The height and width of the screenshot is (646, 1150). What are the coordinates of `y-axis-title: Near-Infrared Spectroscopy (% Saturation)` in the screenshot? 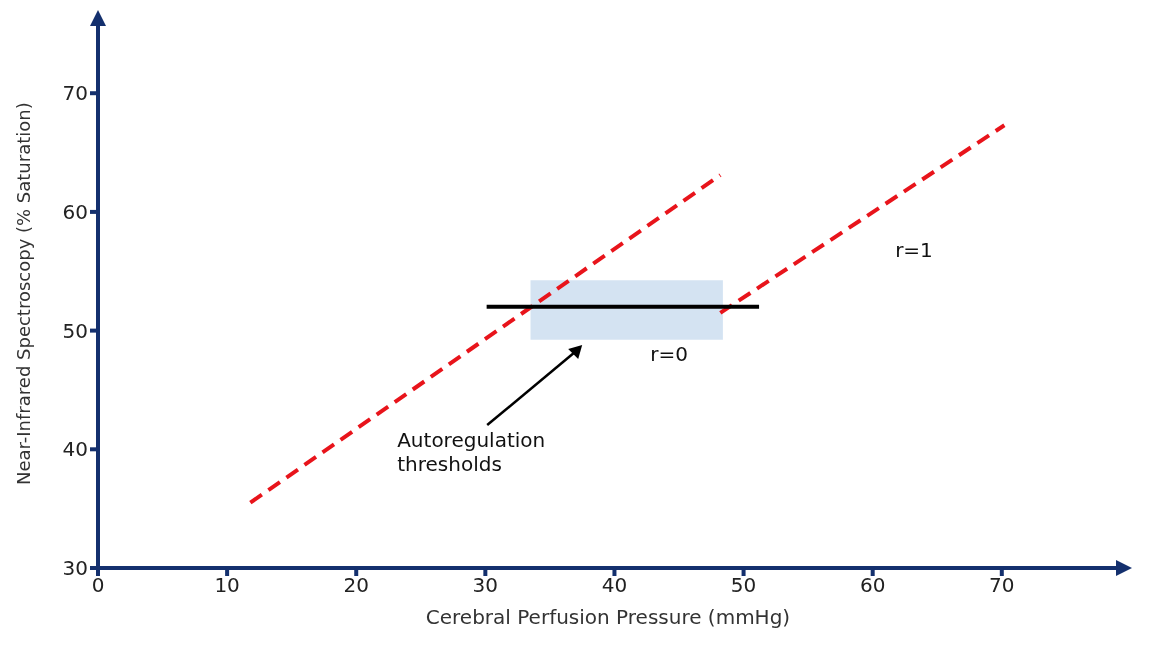 It's located at (24, 293).